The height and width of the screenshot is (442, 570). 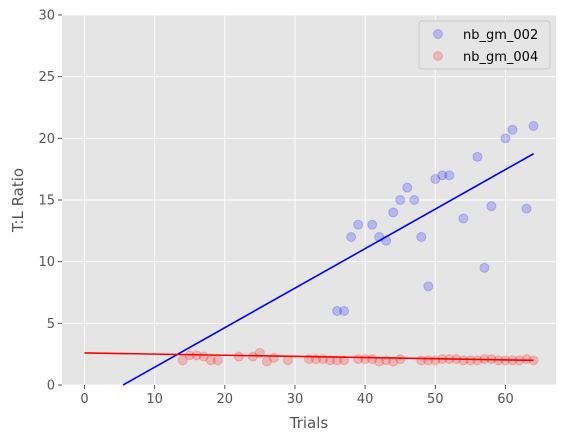 I want to click on legend-label-nb-gm-002: nb_gm_002, so click(x=500, y=35).